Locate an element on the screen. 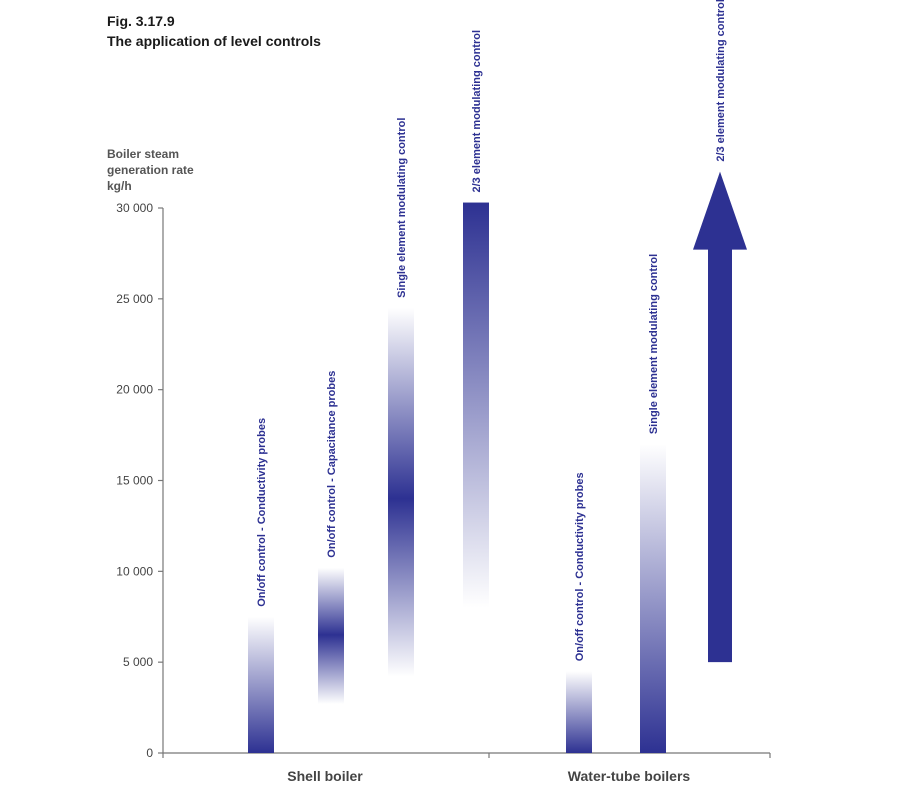 This screenshot has width=900, height=799. y-axis-label-line: Boiler steam is located at coordinates (143, 154).